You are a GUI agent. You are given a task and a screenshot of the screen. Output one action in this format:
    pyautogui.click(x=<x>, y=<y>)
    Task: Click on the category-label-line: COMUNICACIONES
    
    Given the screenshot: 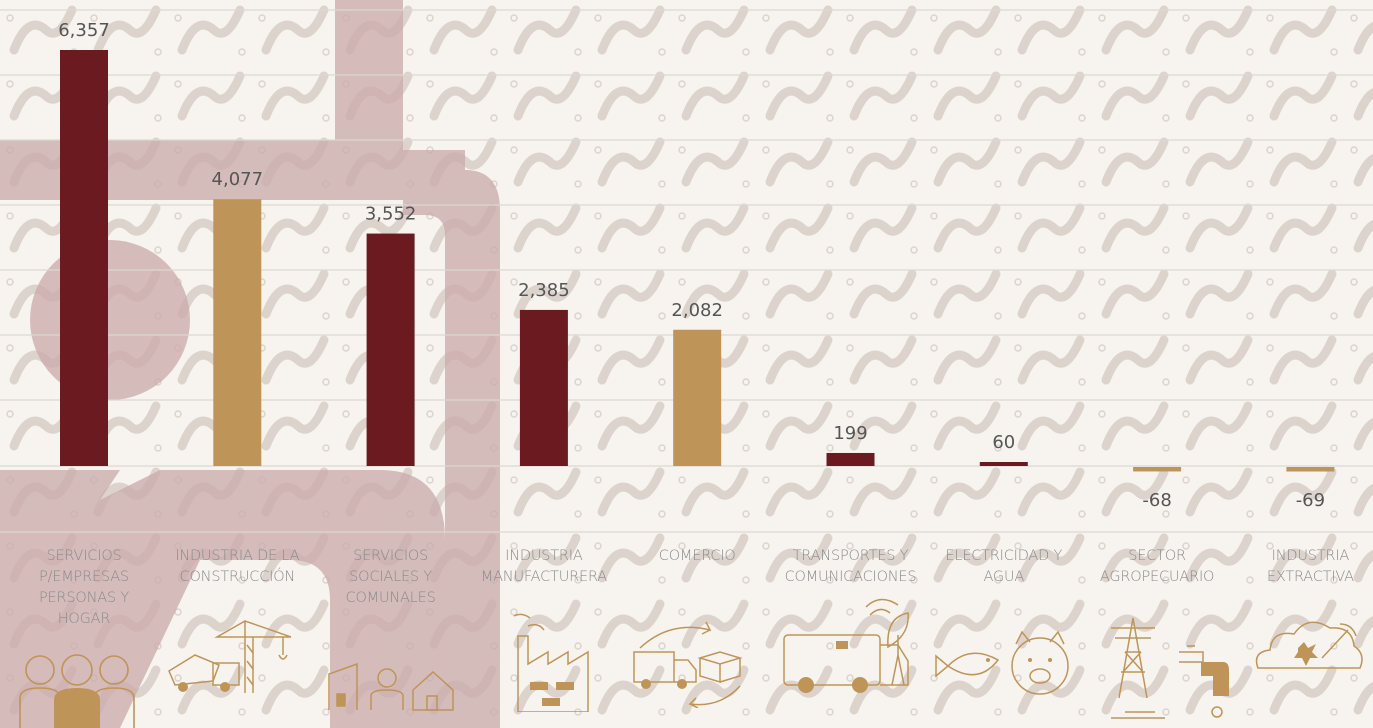 What is the action you would take?
    pyautogui.click(x=850, y=577)
    